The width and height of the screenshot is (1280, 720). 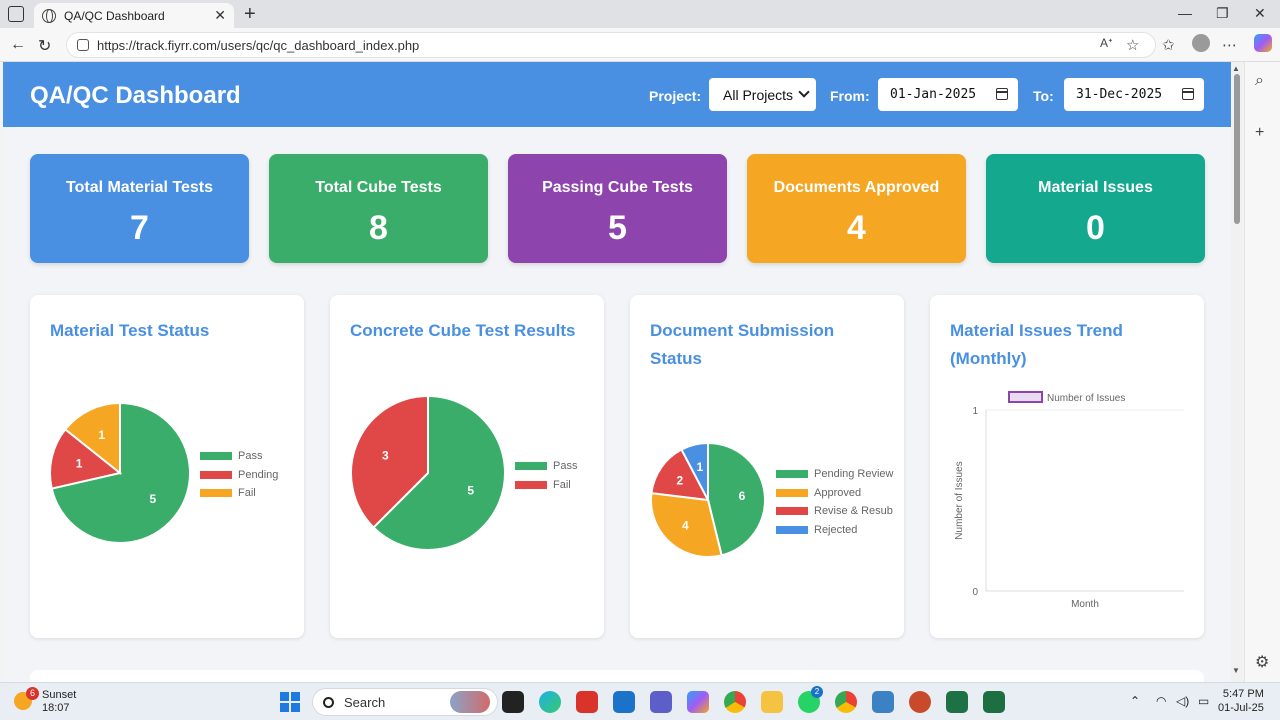 What do you see at coordinates (1262, 662) in the screenshot?
I see `gear-icon: ⚙` at bounding box center [1262, 662].